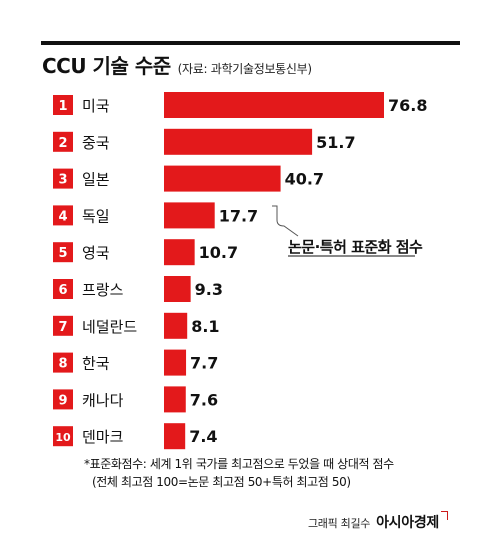 The width and height of the screenshot is (500, 549). Describe the element at coordinates (203, 436) in the screenshot. I see `value-label: 7.4` at that location.